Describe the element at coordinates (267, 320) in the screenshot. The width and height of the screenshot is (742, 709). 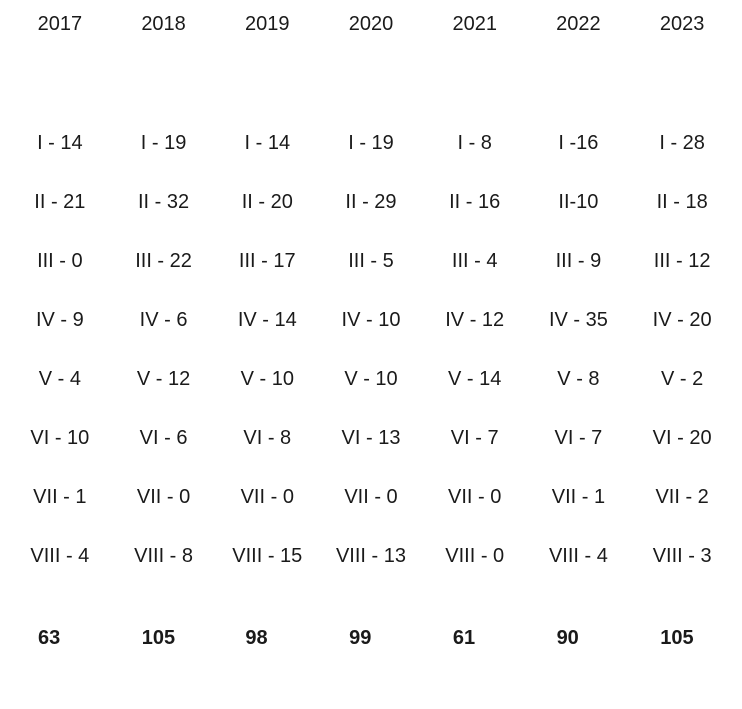
I see `table-cell: IV - 14` at that location.